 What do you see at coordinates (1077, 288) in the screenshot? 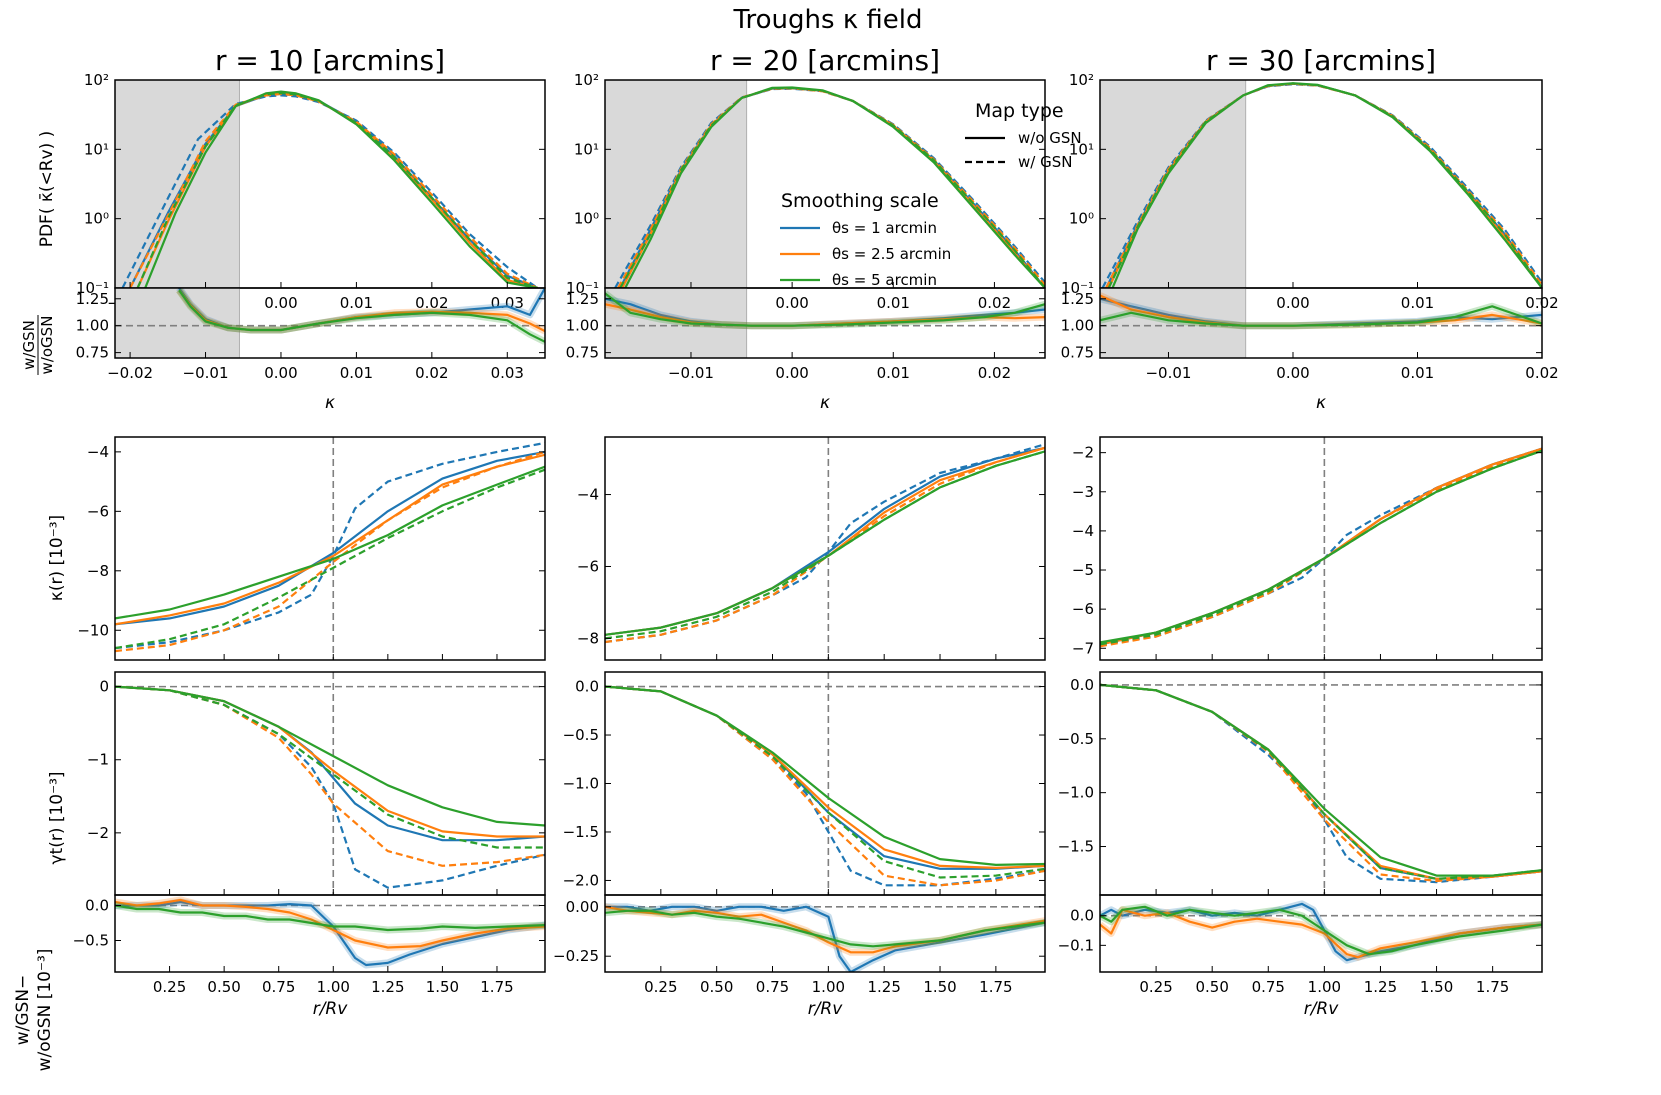
I see `y-tick-label: 10⁻¹` at bounding box center [1077, 288].